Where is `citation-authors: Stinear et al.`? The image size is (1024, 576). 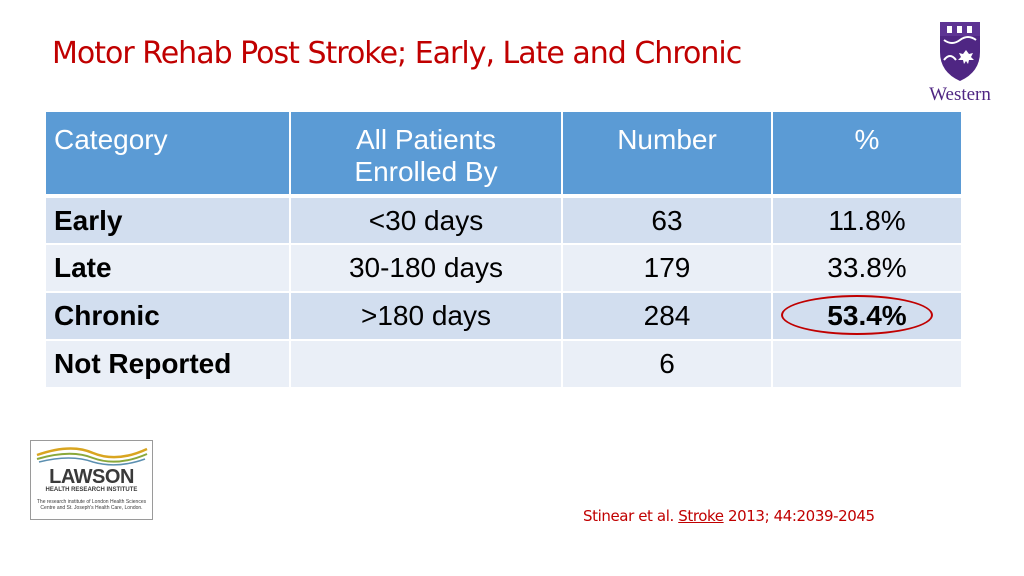
citation-authors: Stinear et al. is located at coordinates (628, 516).